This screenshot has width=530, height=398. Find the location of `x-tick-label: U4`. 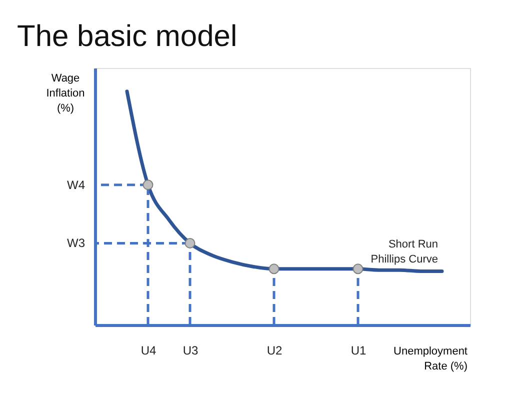

x-tick-label: U4 is located at coordinates (148, 351).